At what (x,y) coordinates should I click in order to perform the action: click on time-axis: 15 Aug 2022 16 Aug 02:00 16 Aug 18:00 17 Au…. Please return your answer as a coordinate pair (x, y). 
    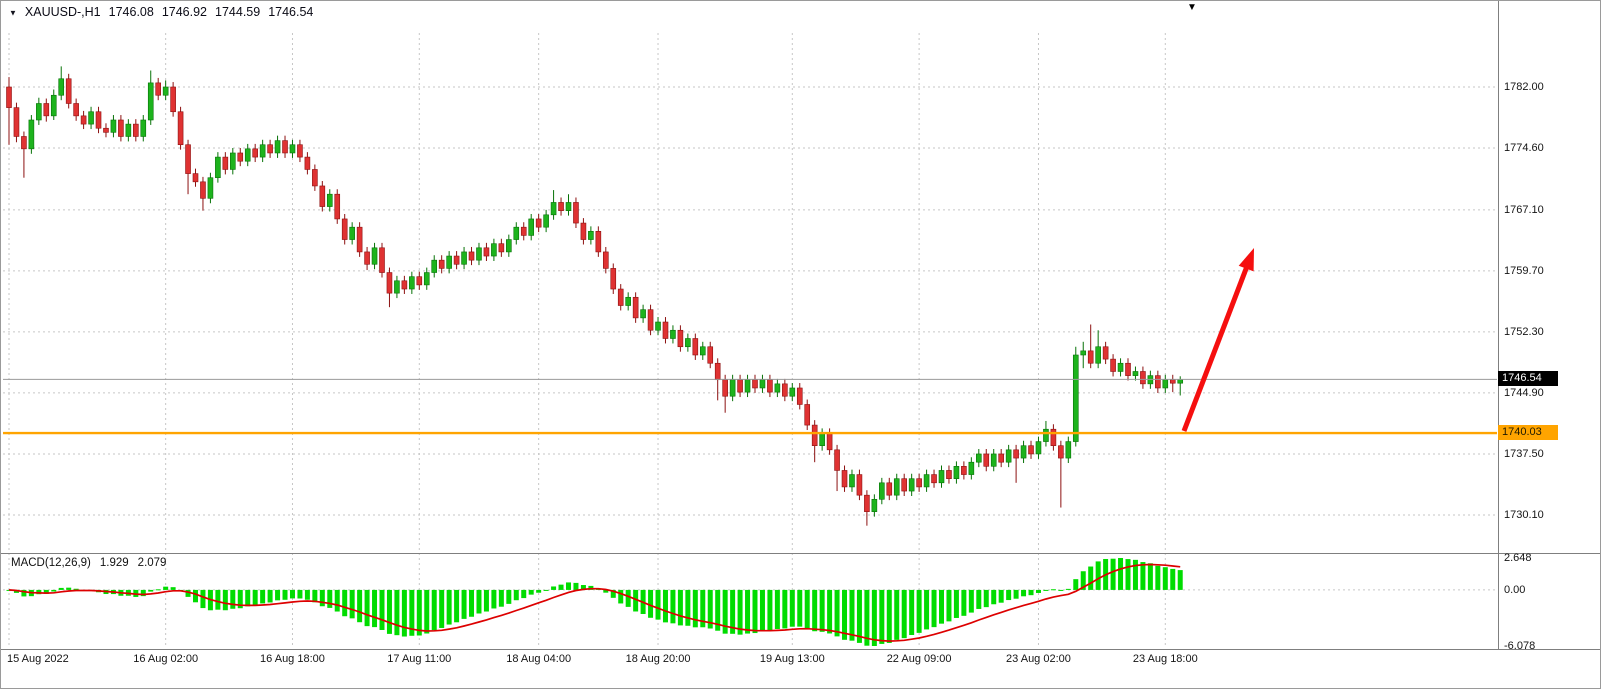
    Looking at the image, I should click on (749, 661).